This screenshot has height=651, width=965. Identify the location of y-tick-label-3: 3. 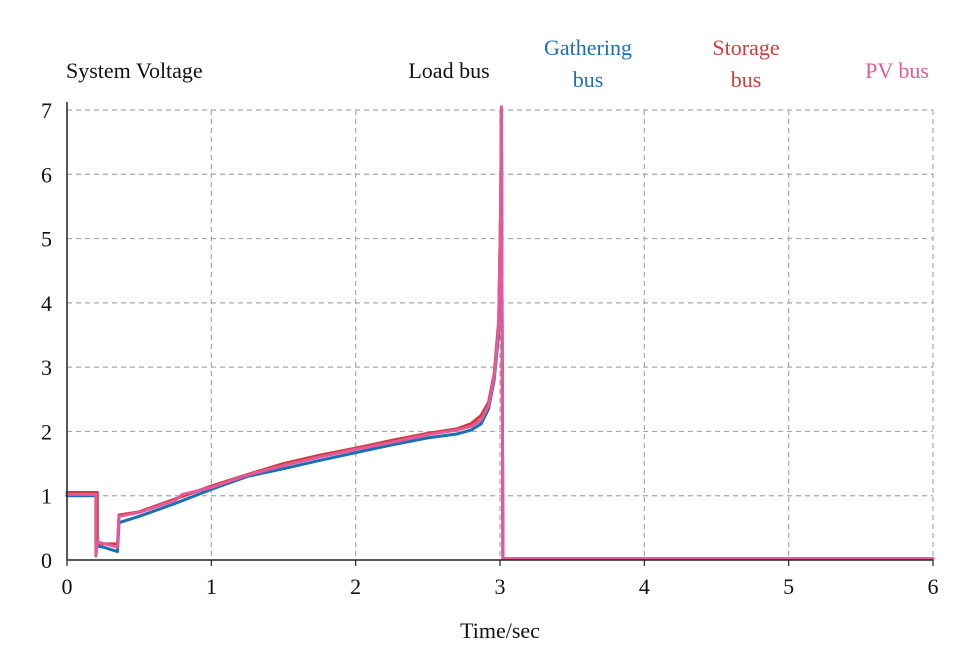
(46, 367).